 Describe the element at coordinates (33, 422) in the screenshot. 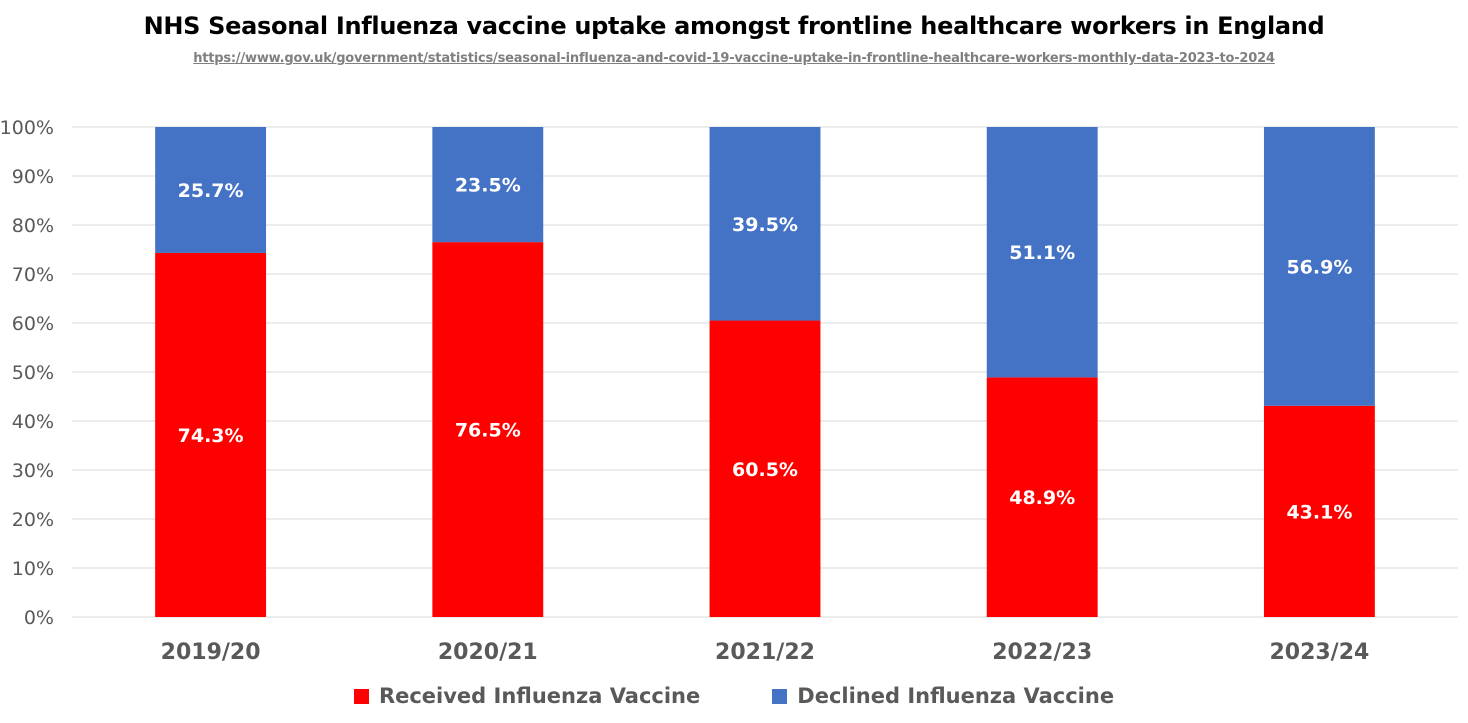

I see `y-tick-label: 40%` at that location.